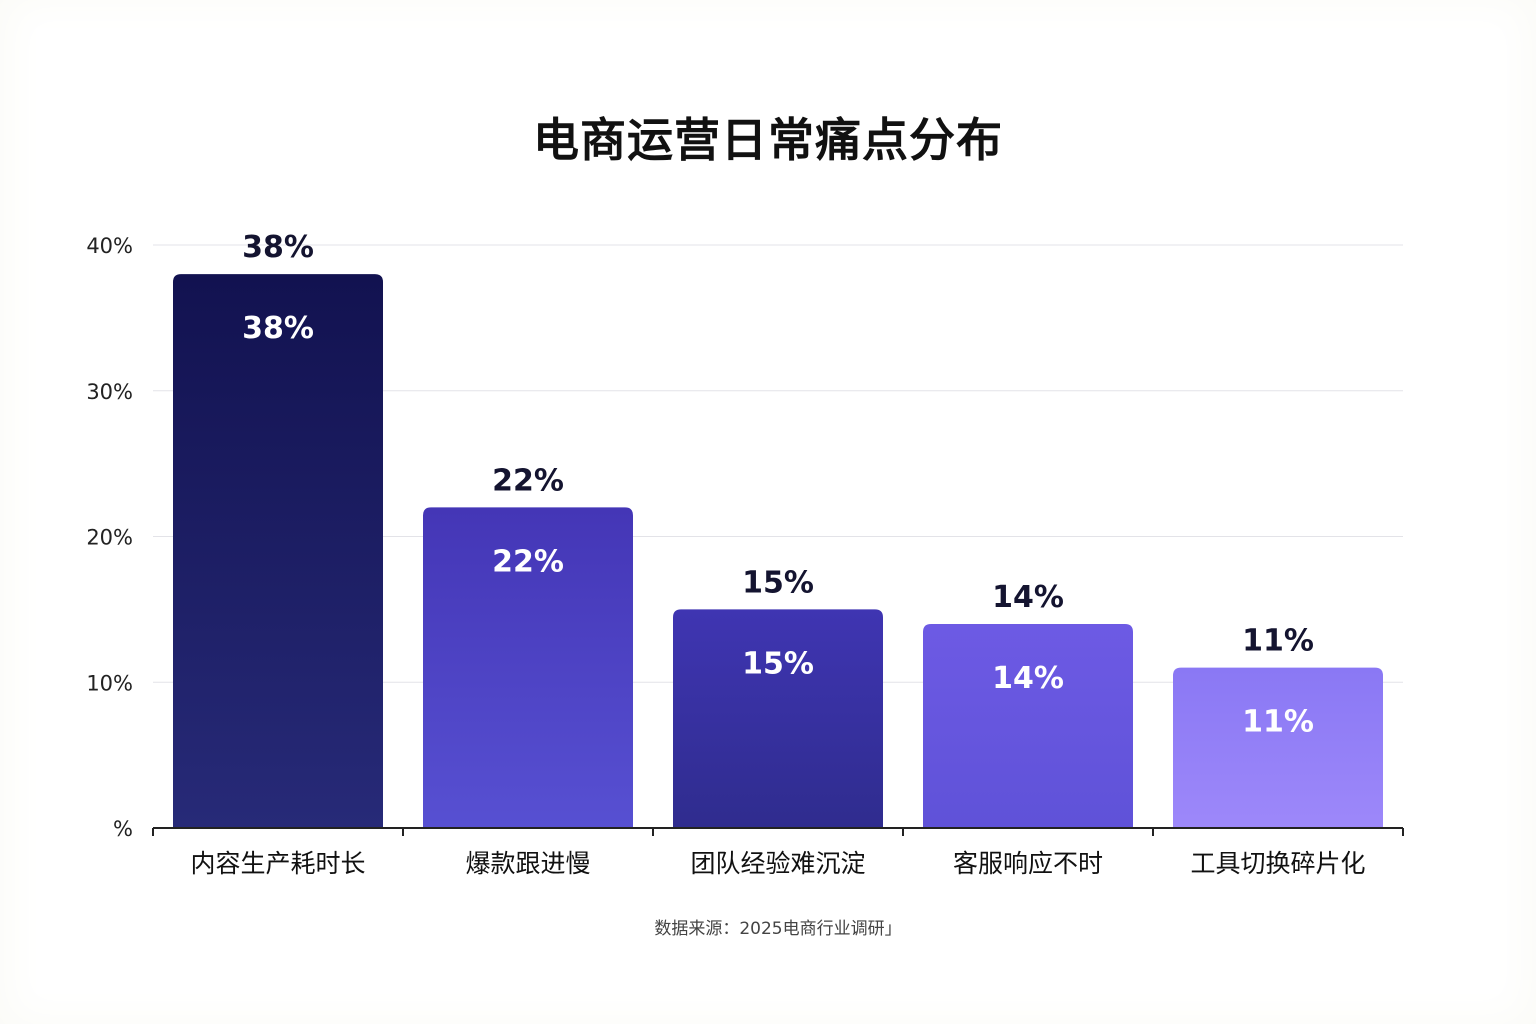  Describe the element at coordinates (777, 863) in the screenshot. I see `x-tick-label: 团队经验难沉淀` at that location.